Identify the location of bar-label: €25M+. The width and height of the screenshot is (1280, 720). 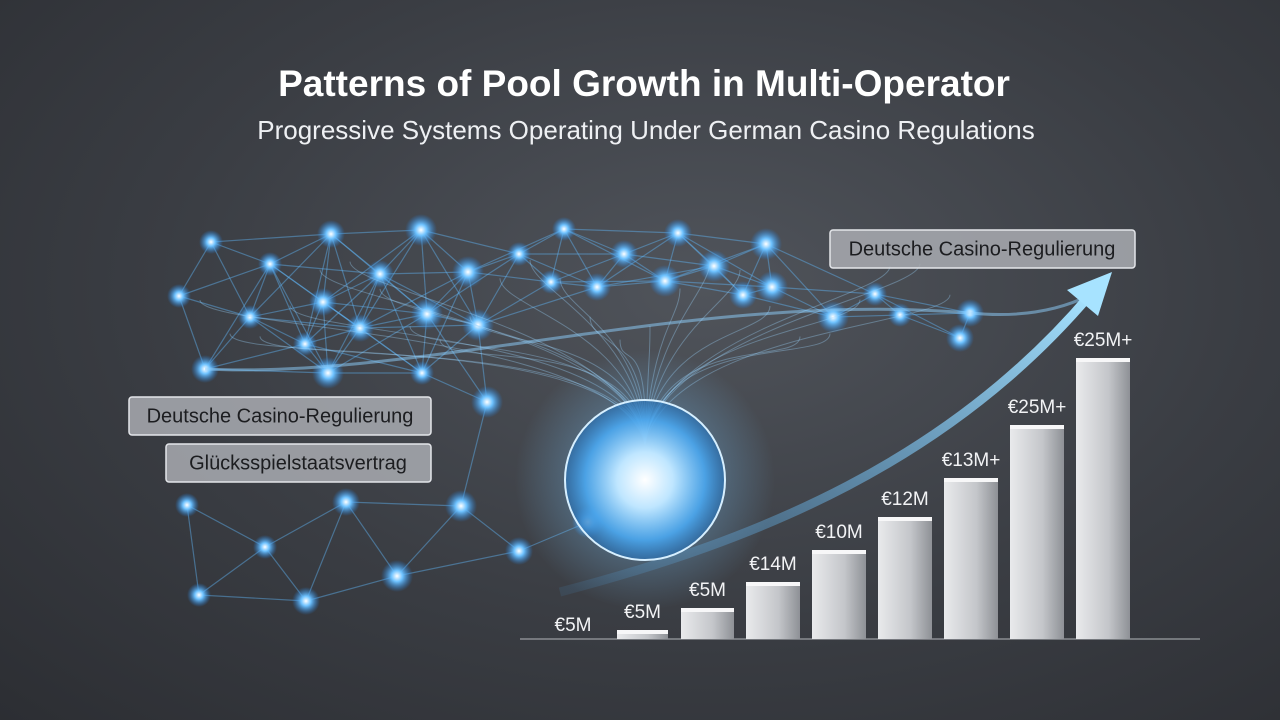
(1103, 340).